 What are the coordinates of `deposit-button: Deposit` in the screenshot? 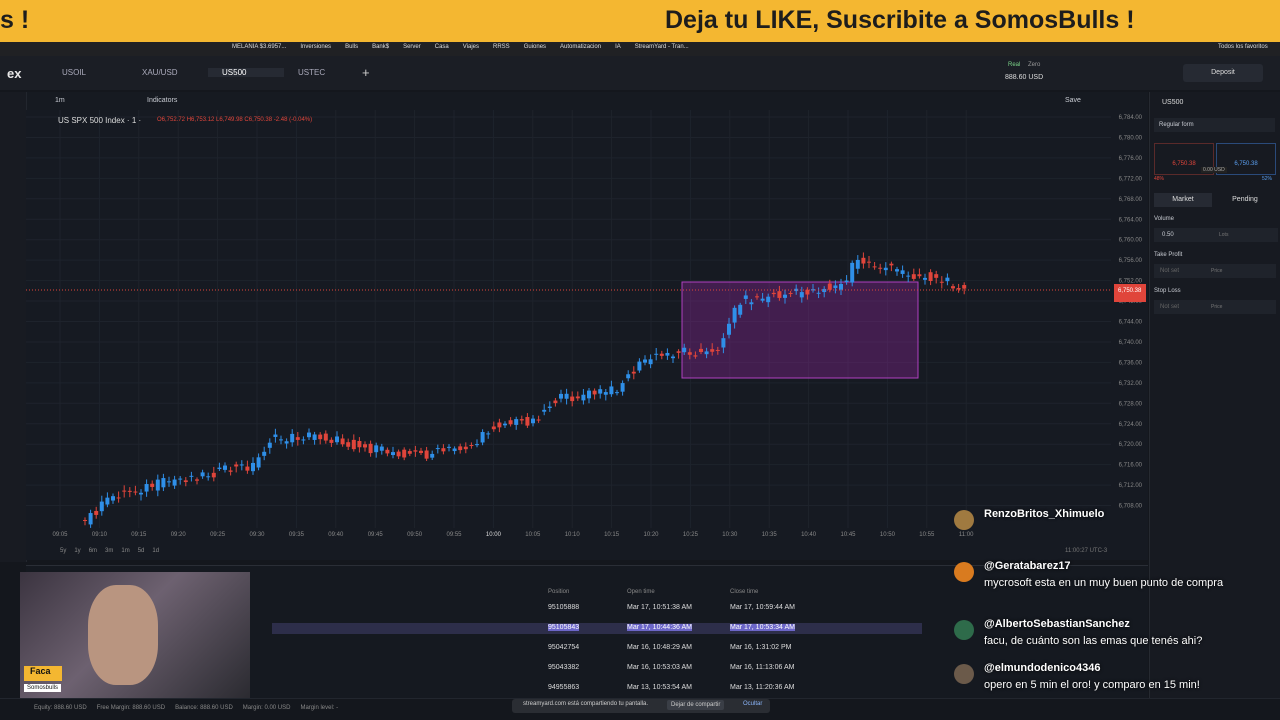 It's located at (1223, 73).